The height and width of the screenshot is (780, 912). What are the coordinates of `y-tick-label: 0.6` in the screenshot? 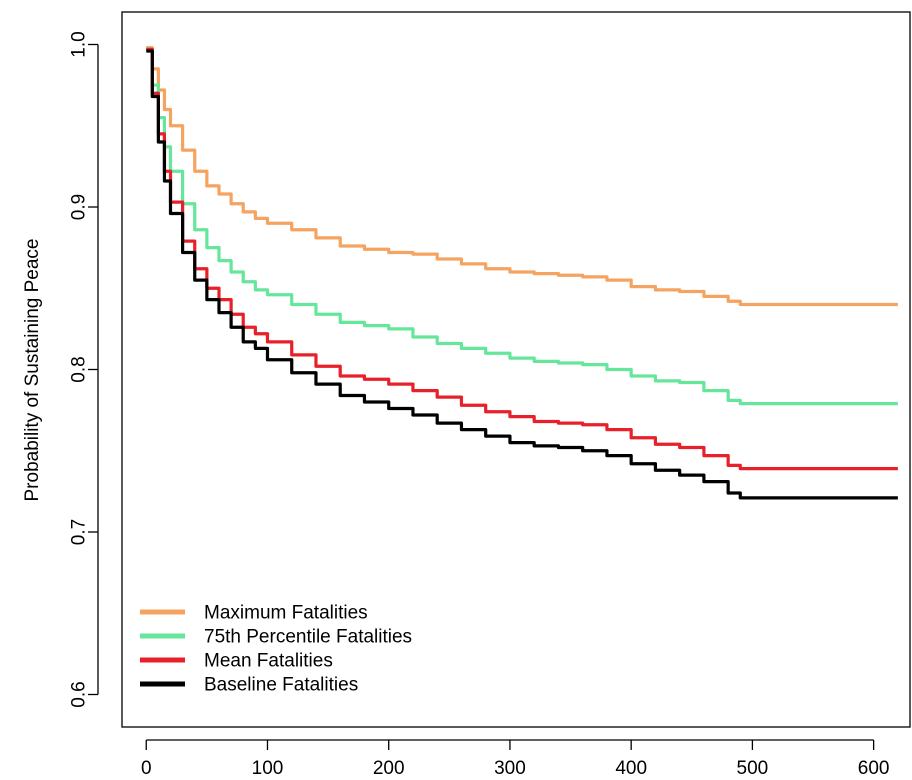 It's located at (79, 694).